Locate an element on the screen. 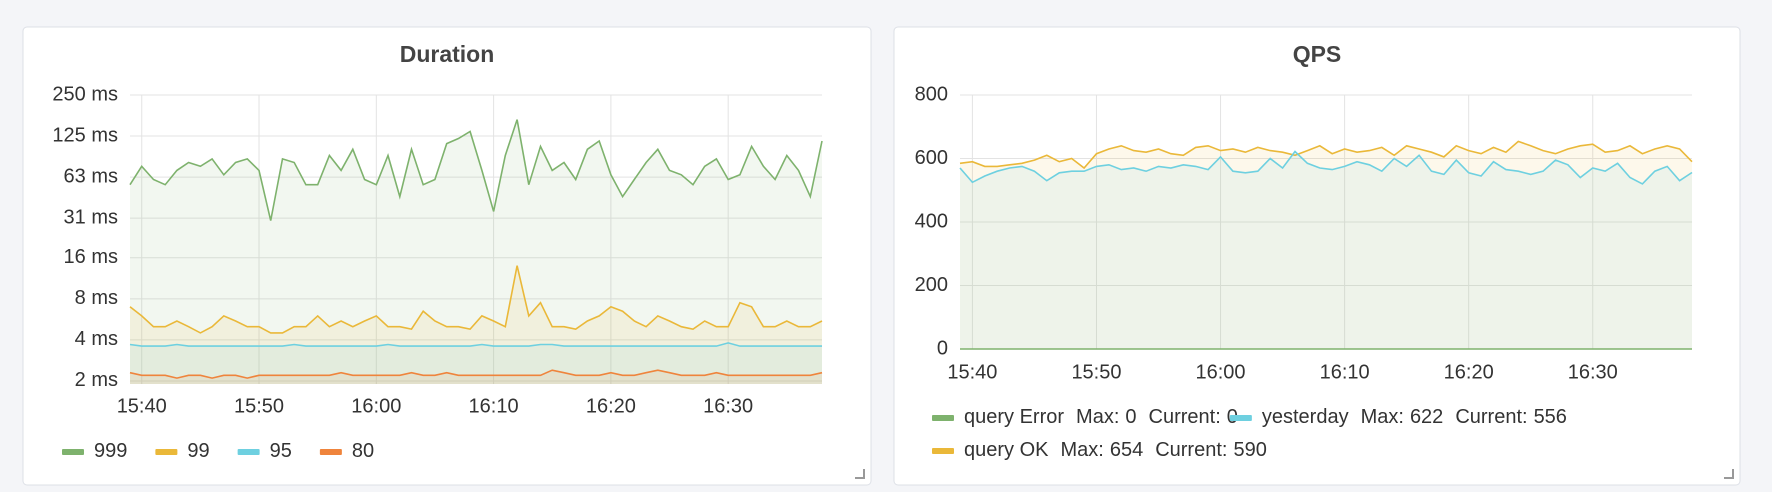  legend-text: 99 is located at coordinates (198, 451).